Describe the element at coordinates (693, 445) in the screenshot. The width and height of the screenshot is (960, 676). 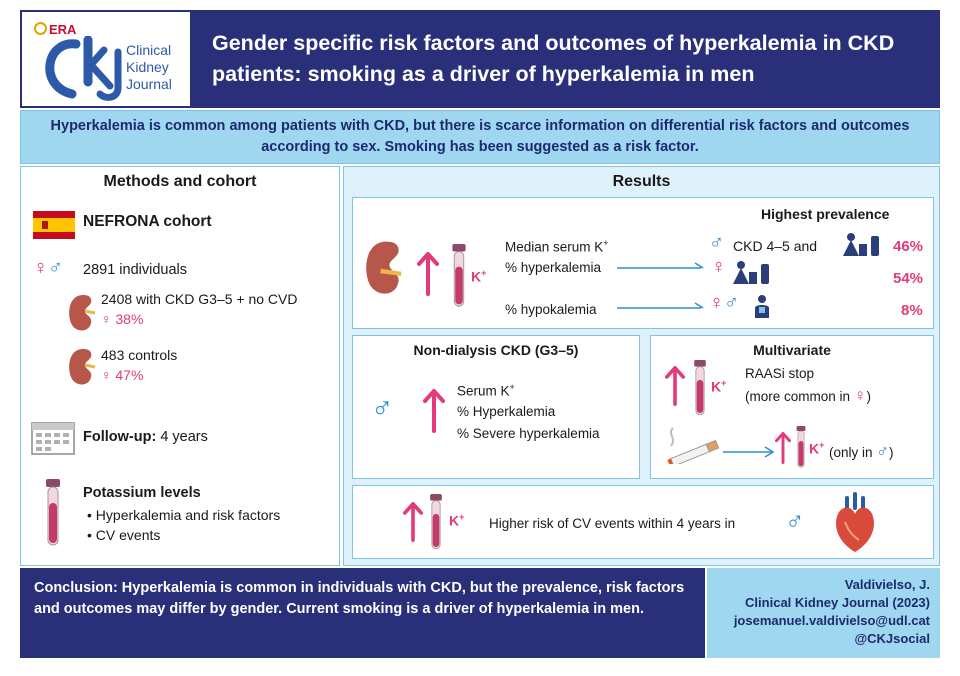
I see `cigarette-icon` at that location.